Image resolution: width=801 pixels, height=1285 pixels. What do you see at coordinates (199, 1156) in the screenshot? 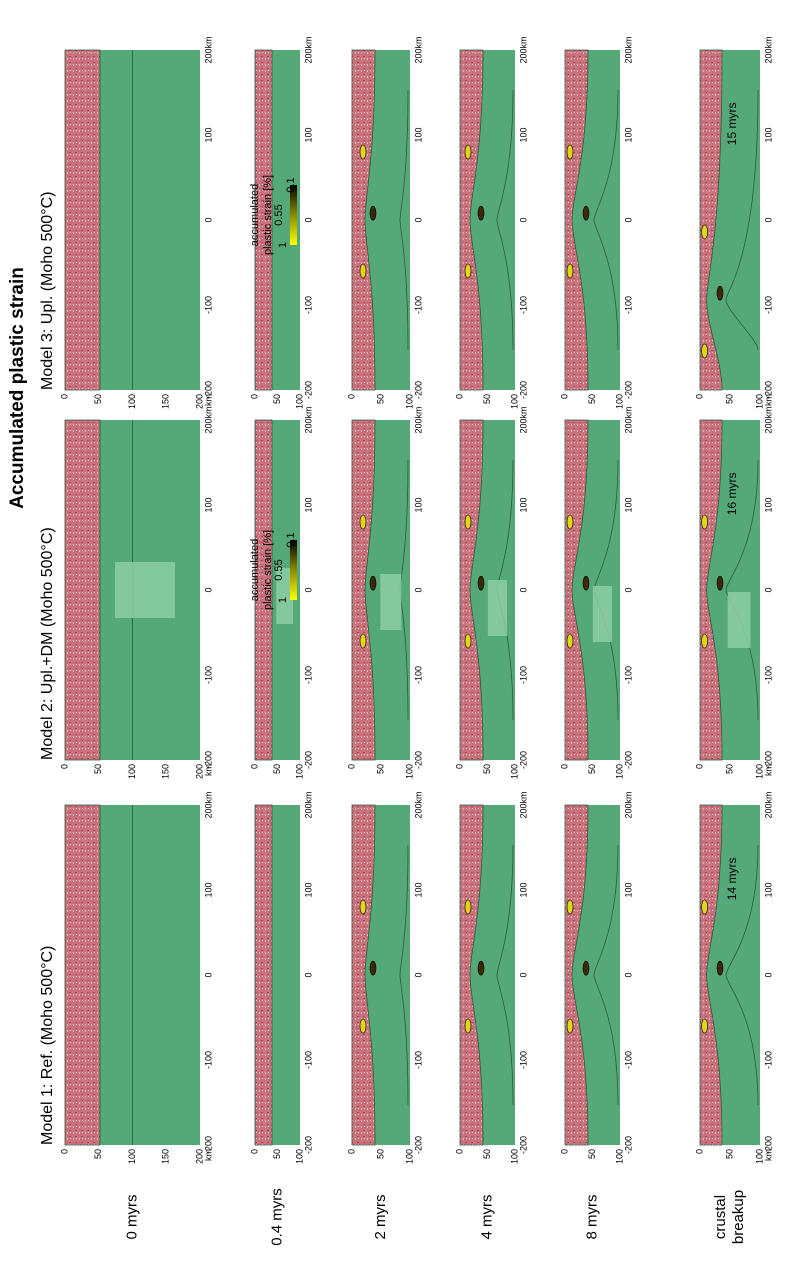
I see `depth-tick-label: 200` at bounding box center [199, 1156].